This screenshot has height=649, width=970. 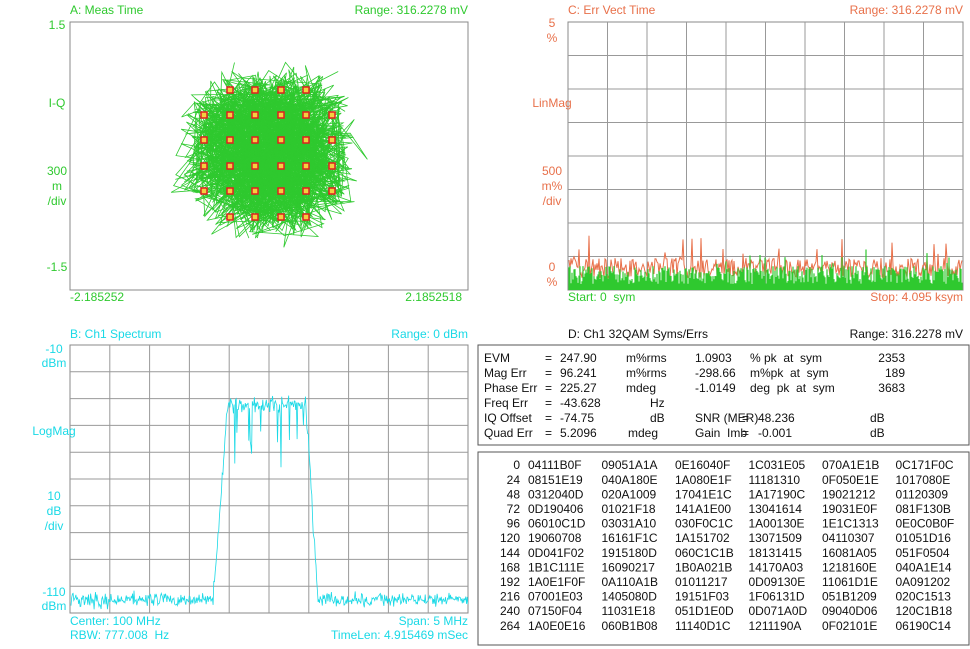 What do you see at coordinates (703, 626) in the screenshot?
I see `symbol-word: 11140D1C` at bounding box center [703, 626].